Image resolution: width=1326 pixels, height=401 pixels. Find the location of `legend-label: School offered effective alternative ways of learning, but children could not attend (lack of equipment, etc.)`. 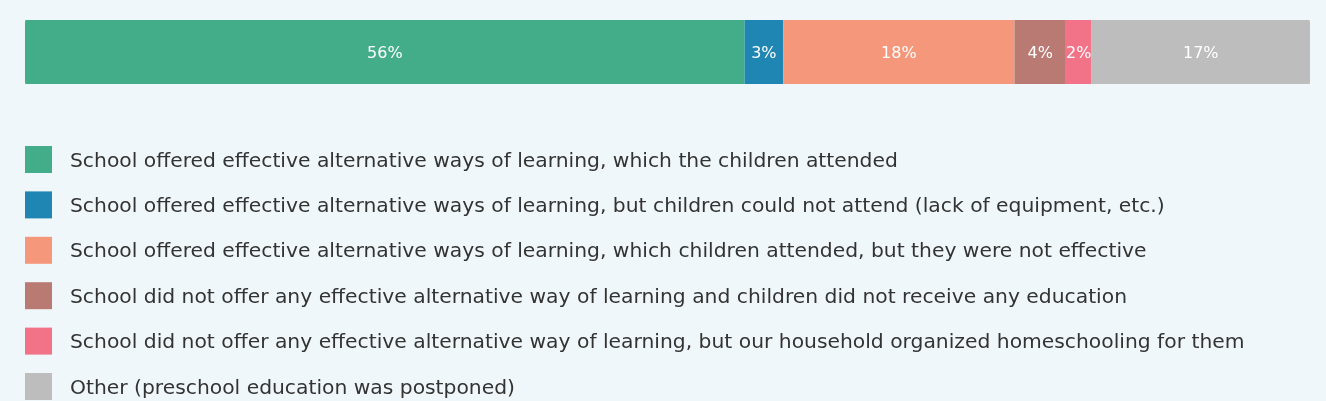

legend-label: School offered effective alternative ways of learning, but children could not attend (lack of equipment, etc.) is located at coordinates (617, 205).